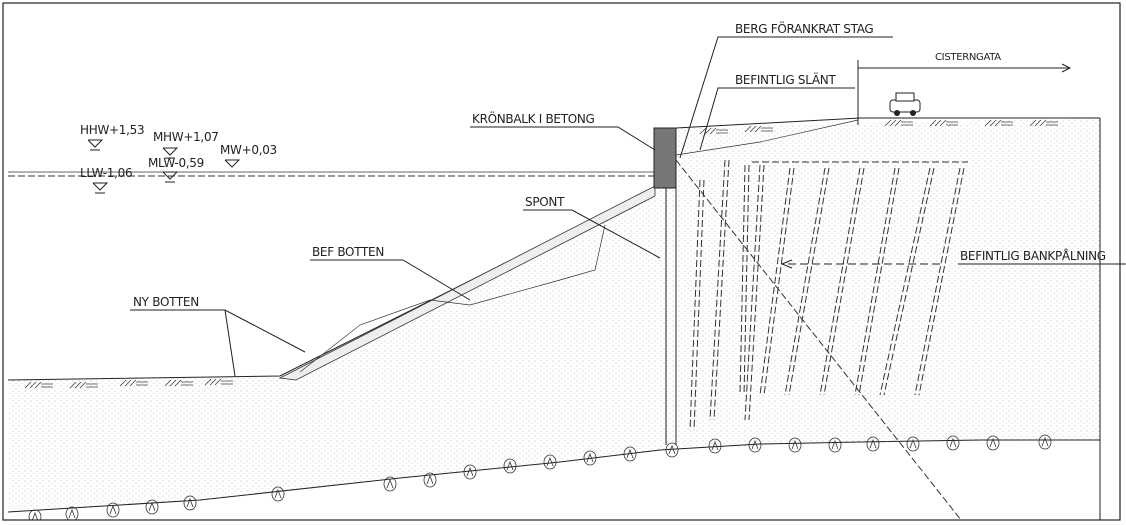 Image resolution: width=1126 pixels, height=525 pixels. I want to click on label: MHW+1,07, so click(186, 137).